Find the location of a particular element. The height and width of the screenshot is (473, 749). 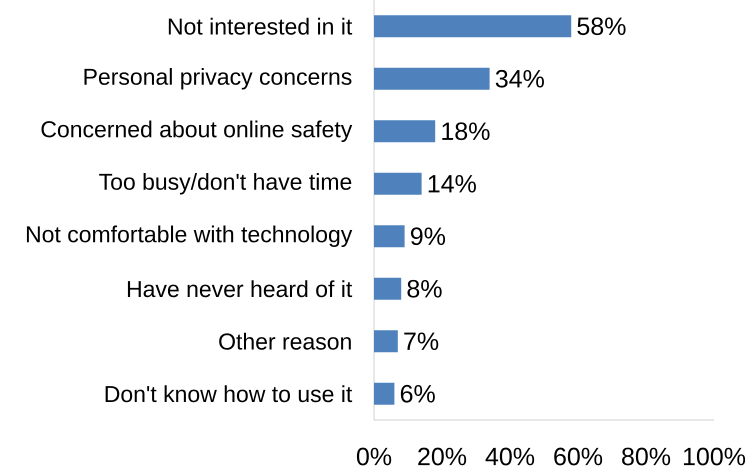

y-tick-label: Not interested in it is located at coordinates (260, 26).